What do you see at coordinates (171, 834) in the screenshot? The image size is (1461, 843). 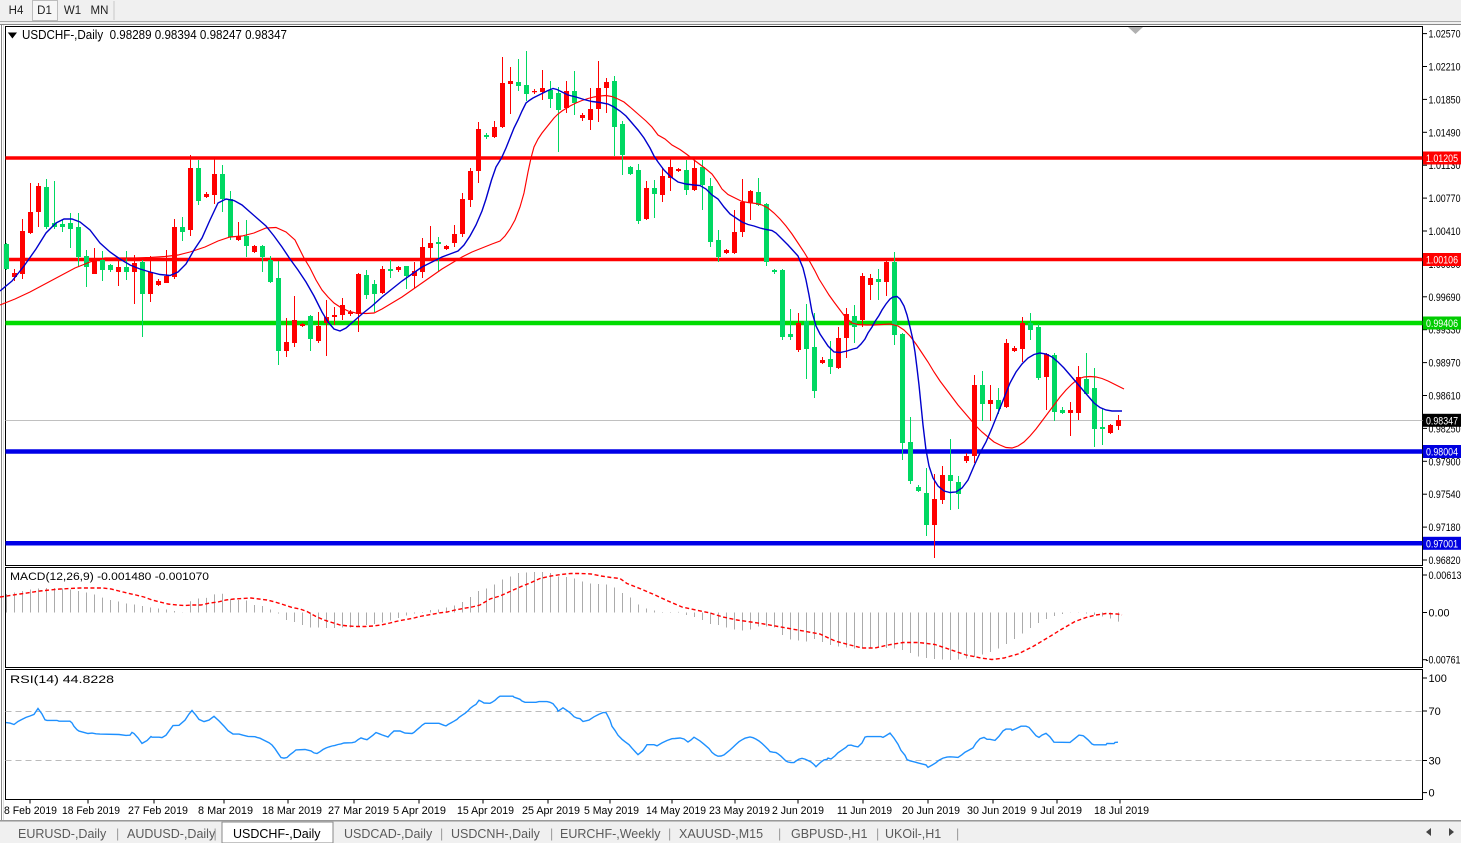 I see `svg-text: AUDUSD-,Daily` at bounding box center [171, 834].